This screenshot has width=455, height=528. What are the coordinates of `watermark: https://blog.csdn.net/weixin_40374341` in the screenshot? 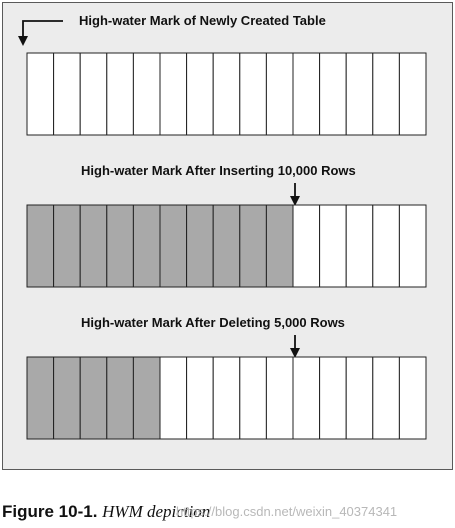 It's located at (287, 511).